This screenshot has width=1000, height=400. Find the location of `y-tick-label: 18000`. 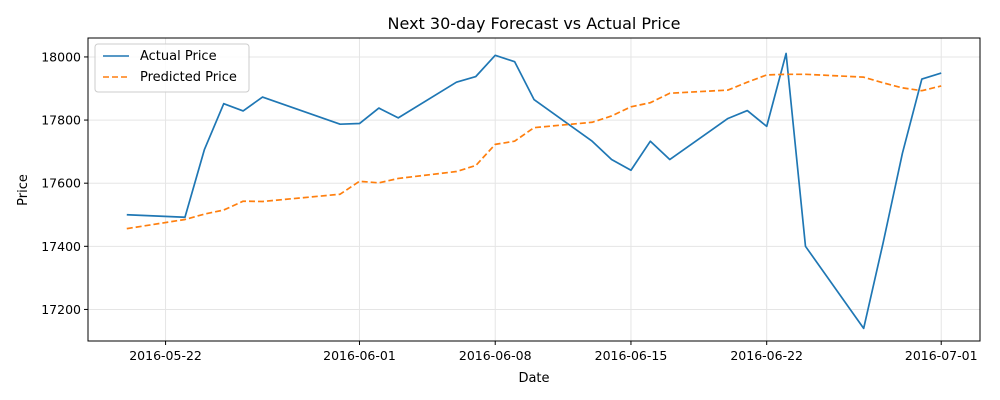

y-tick-label: 18000 is located at coordinates (61, 56).